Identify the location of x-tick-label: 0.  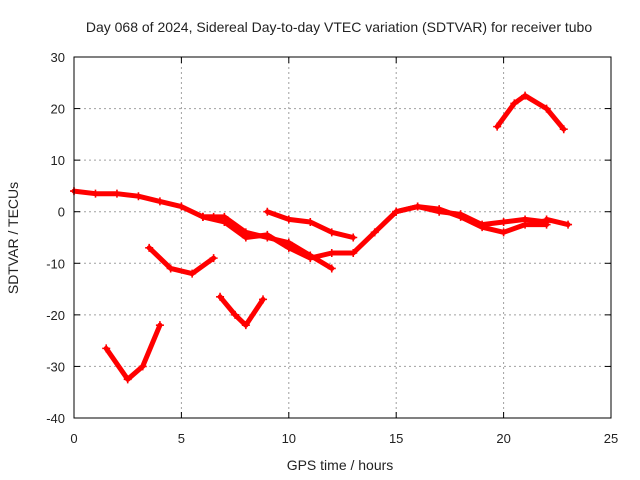
(73, 438).